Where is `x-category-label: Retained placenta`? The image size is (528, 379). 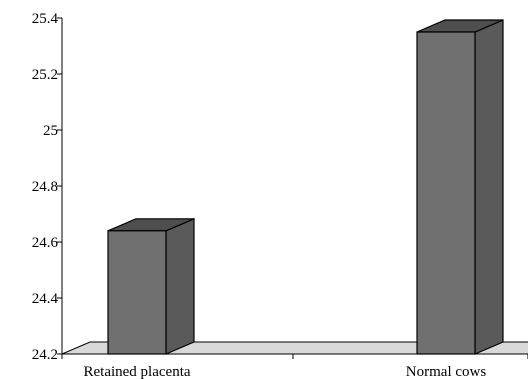
x-category-label: Retained placenta is located at coordinates (136, 371).